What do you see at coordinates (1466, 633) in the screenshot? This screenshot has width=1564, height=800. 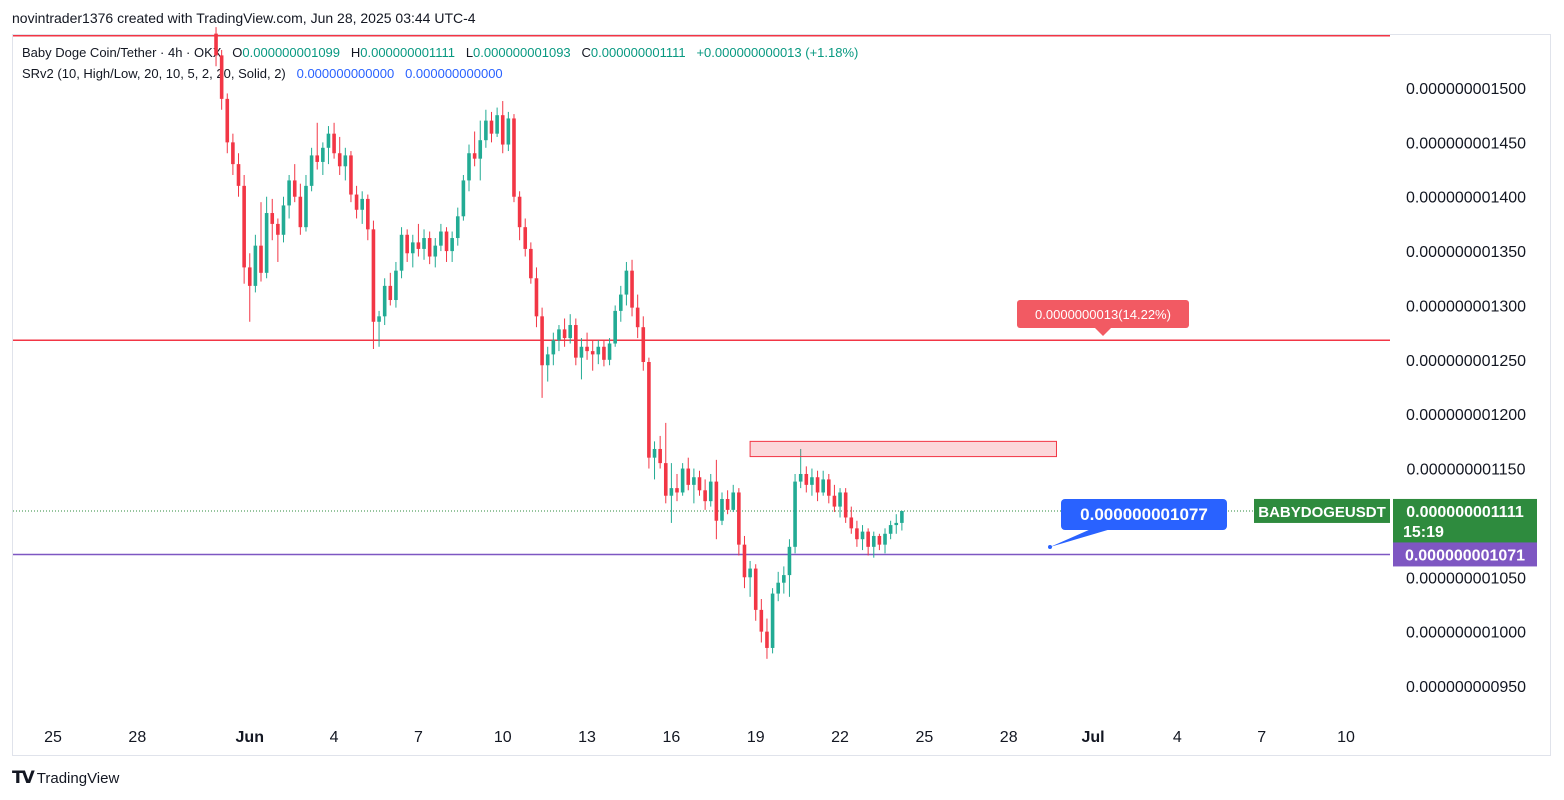 I see `y-tick-label: 0.000000001000` at bounding box center [1466, 633].